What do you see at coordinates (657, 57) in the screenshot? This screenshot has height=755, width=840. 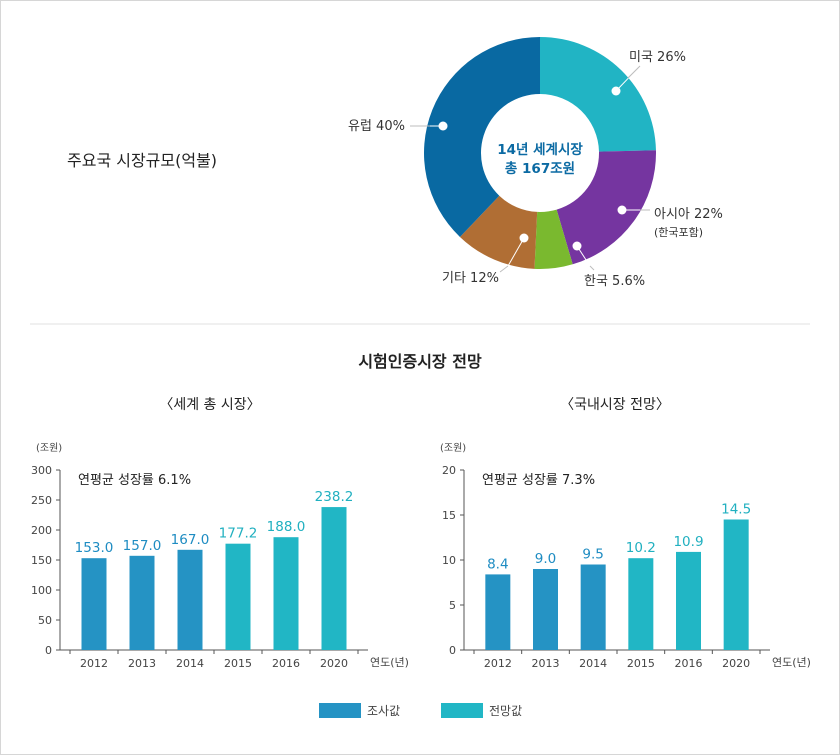 I see `pie-label-us: 미국 26%` at bounding box center [657, 57].